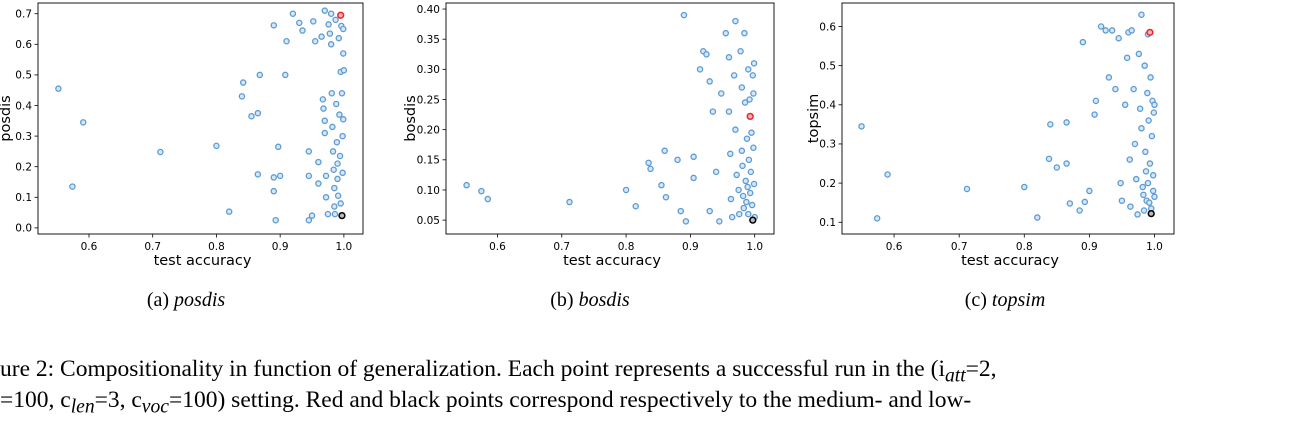 The height and width of the screenshot is (422, 1297). What do you see at coordinates (23, 106) in the screenshot?
I see `y-tick-label: 0.4` at bounding box center [23, 106].